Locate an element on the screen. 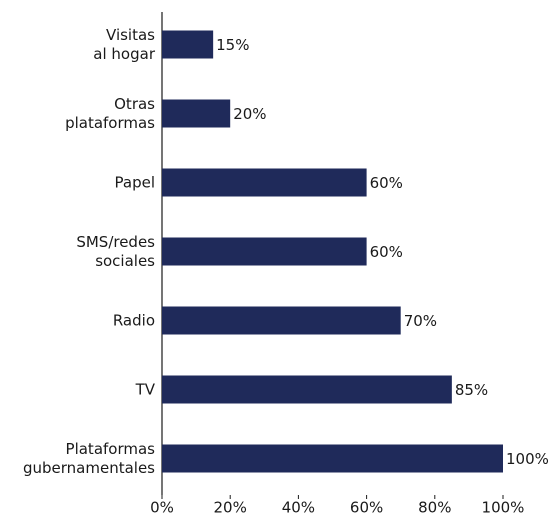  value-label: 100% is located at coordinates (527, 459).